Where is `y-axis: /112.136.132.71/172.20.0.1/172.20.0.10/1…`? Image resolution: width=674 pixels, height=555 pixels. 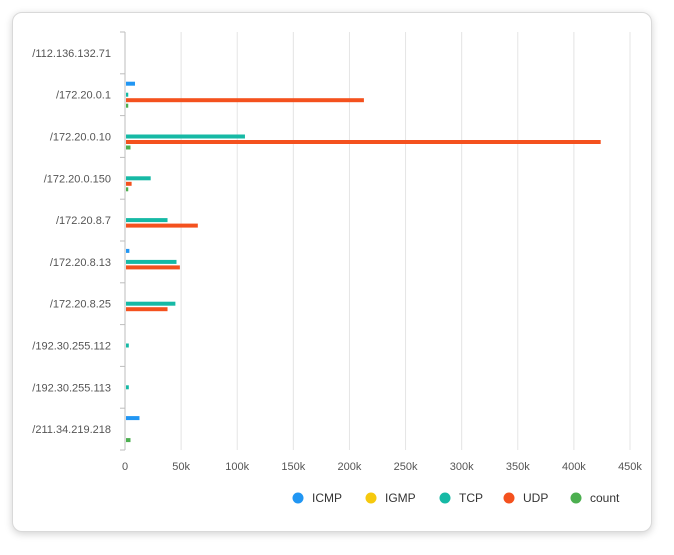 y-axis: /112.136.132.71/172.20.0.1/172.20.0.10/1… is located at coordinates (79, 241).